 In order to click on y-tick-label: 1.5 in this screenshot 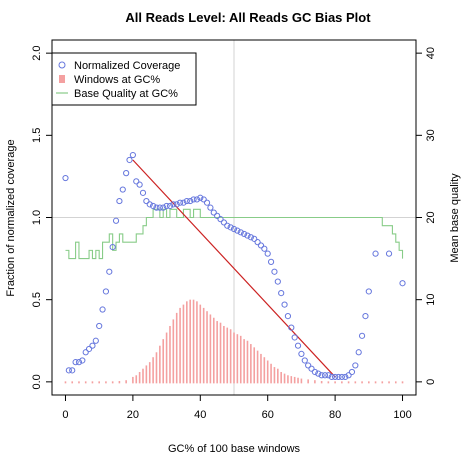, I will do `click(37, 135)`.